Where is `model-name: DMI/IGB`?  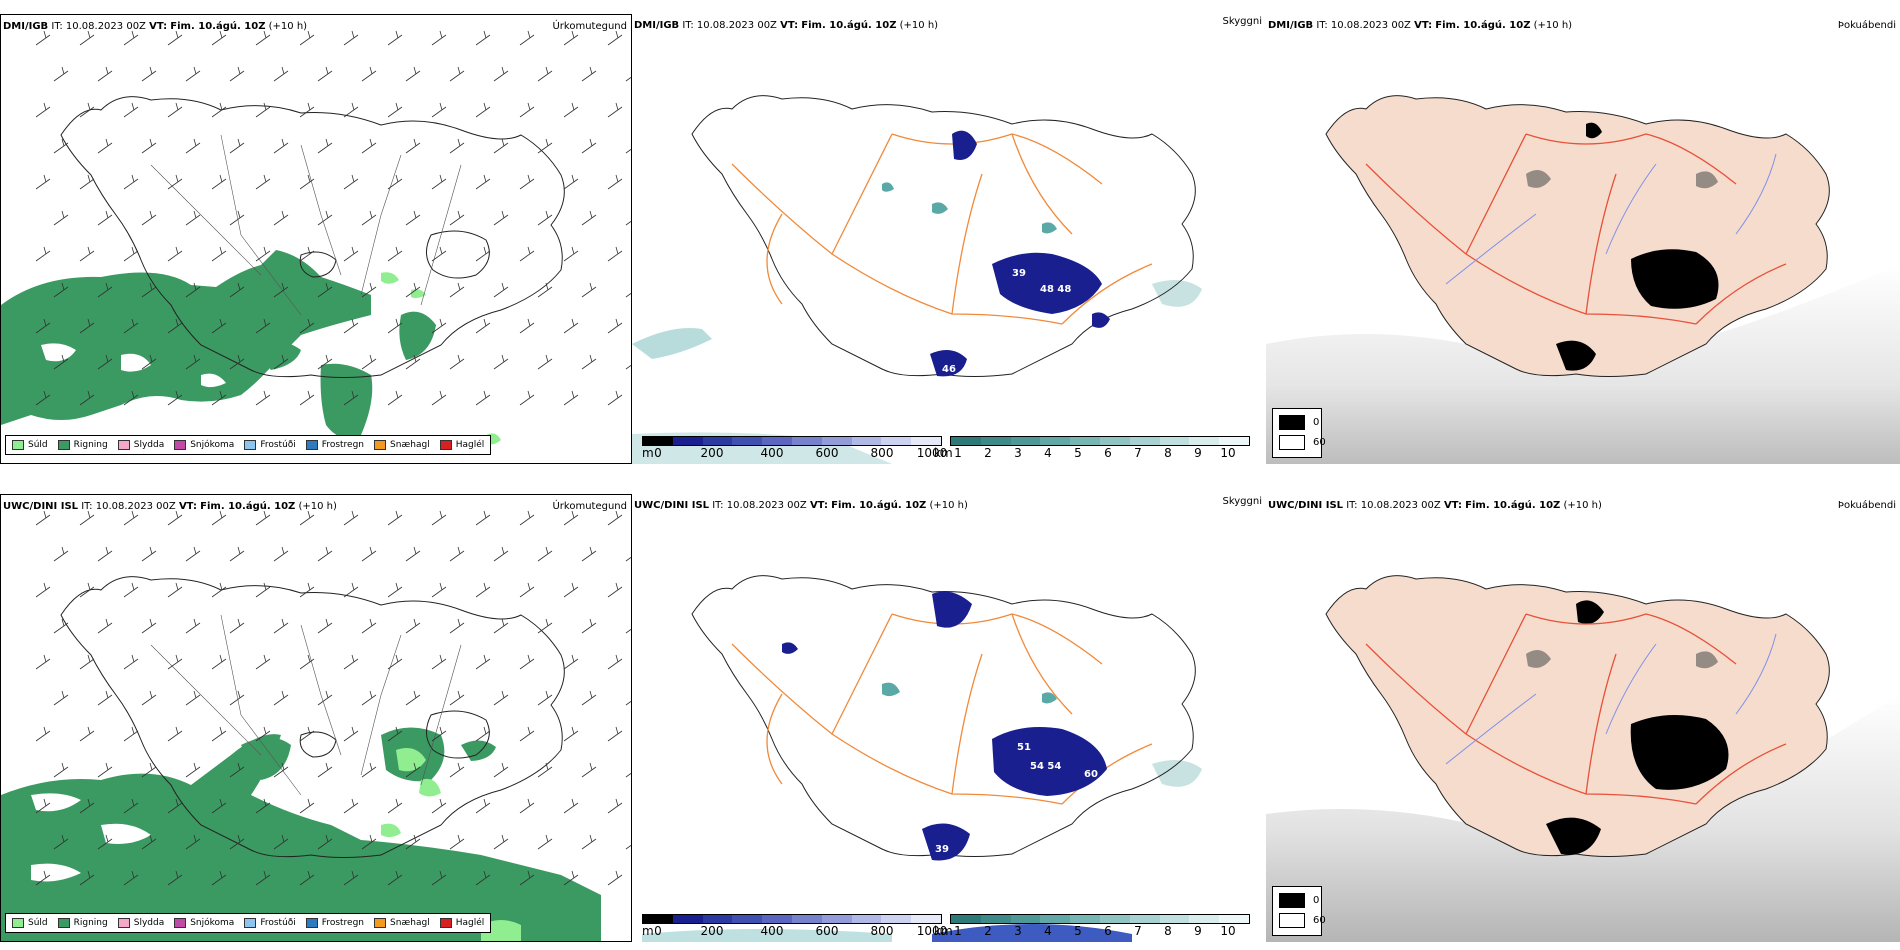
model-name: DMI/IGB is located at coordinates (1291, 25).